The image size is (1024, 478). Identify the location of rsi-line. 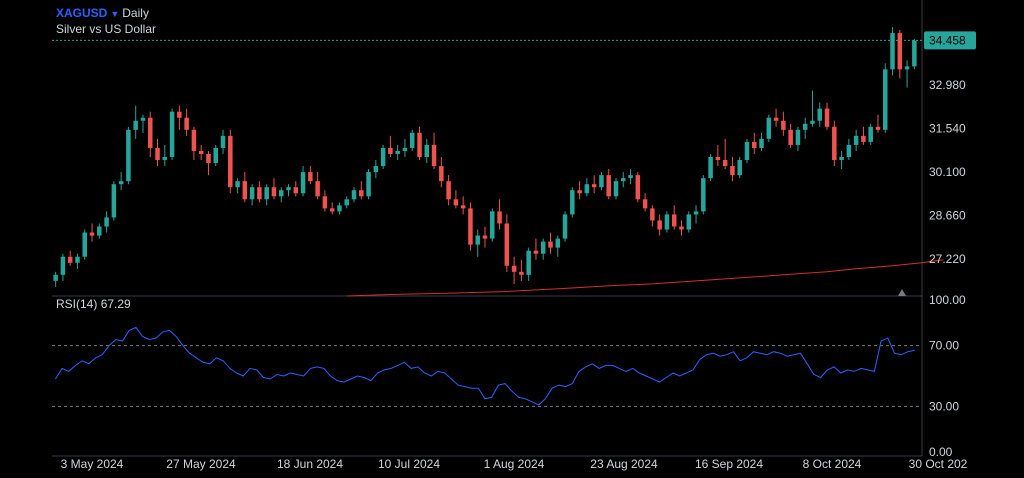
(484, 366).